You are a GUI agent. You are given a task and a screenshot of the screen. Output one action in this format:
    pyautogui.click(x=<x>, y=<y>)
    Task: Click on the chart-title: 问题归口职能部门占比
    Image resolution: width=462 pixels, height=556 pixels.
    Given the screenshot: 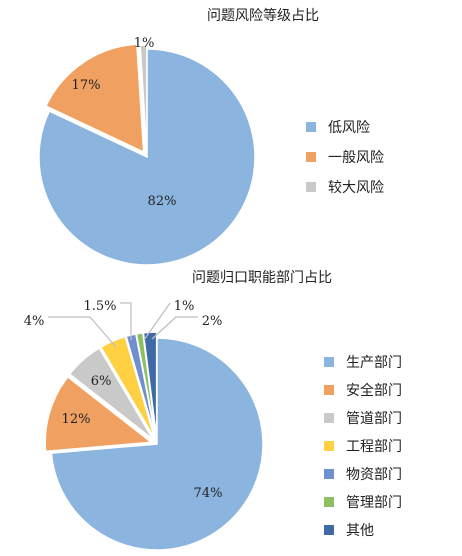 What is the action you would take?
    pyautogui.click(x=262, y=277)
    